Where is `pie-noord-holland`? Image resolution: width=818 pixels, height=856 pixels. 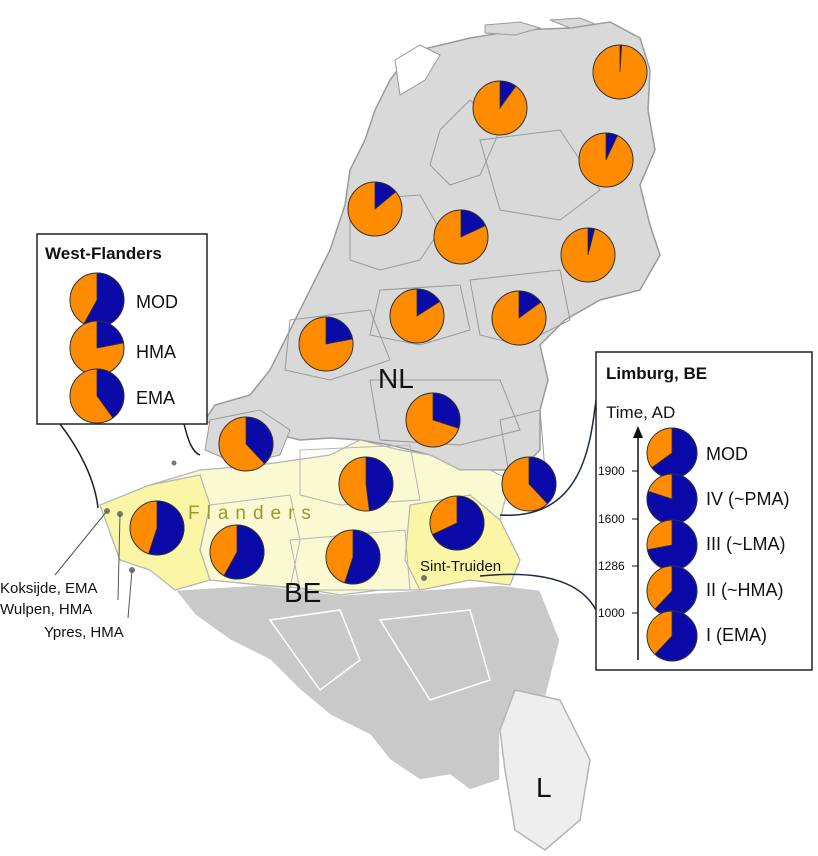
pie-noord-holland is located at coordinates (375, 209).